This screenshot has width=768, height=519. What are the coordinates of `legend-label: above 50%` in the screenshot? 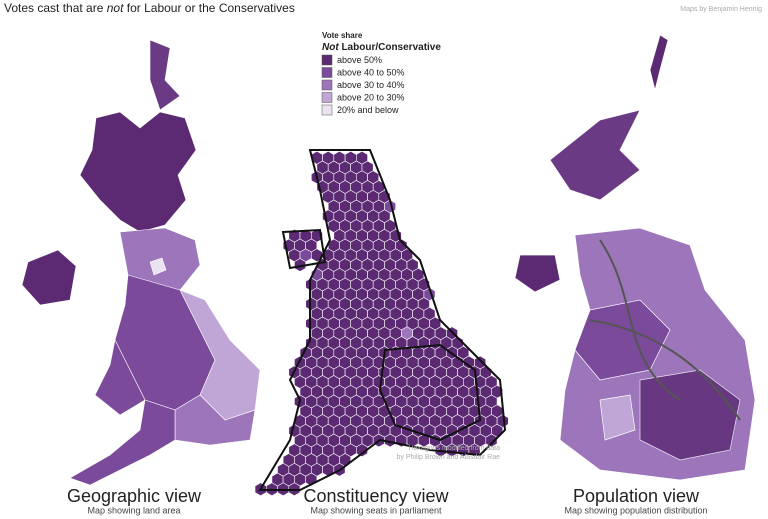 It's located at (359, 60).